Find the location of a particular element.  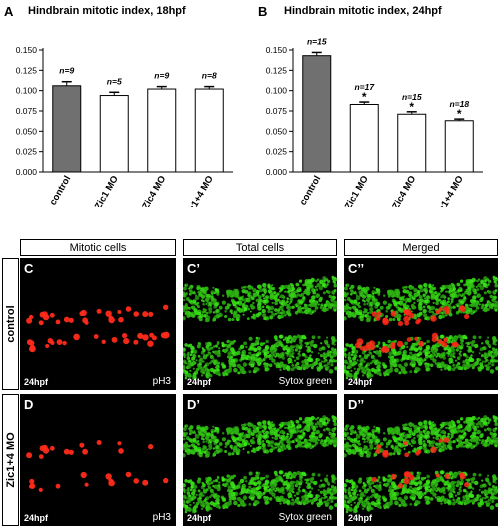

y-tick-label: 0.000 is located at coordinates (277, 172).